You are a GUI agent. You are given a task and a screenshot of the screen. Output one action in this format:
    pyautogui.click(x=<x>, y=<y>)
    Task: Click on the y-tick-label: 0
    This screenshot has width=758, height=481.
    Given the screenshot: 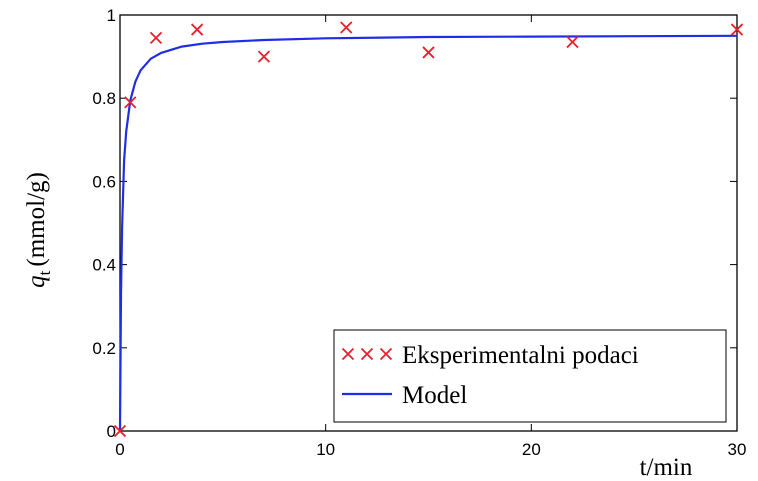 What is the action you would take?
    pyautogui.click(x=111, y=431)
    